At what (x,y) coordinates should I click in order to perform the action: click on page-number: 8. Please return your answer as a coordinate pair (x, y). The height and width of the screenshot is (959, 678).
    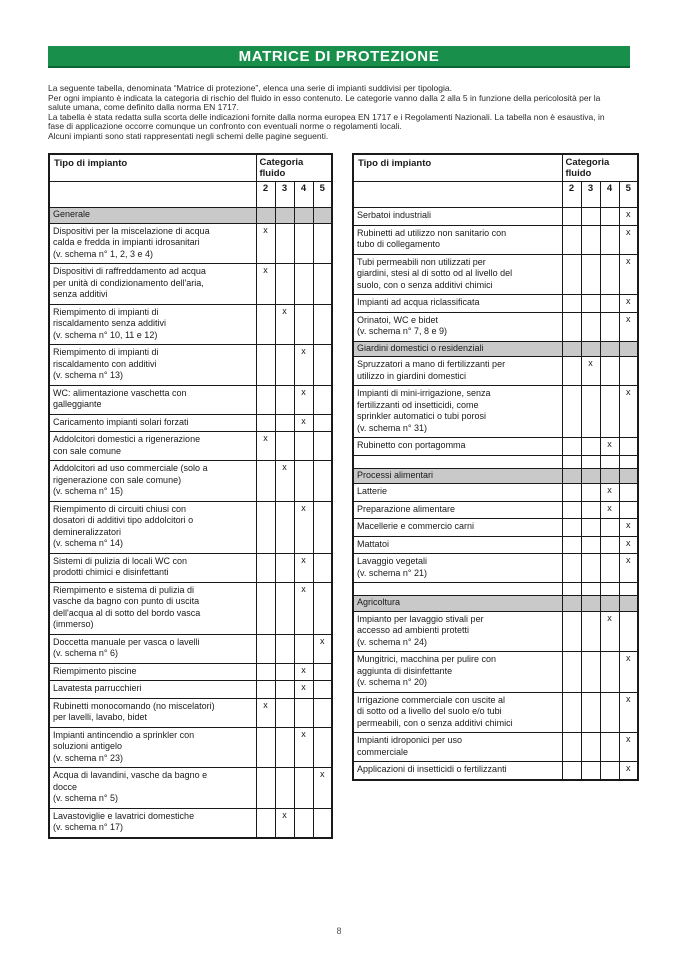
    Looking at the image, I should click on (339, 931).